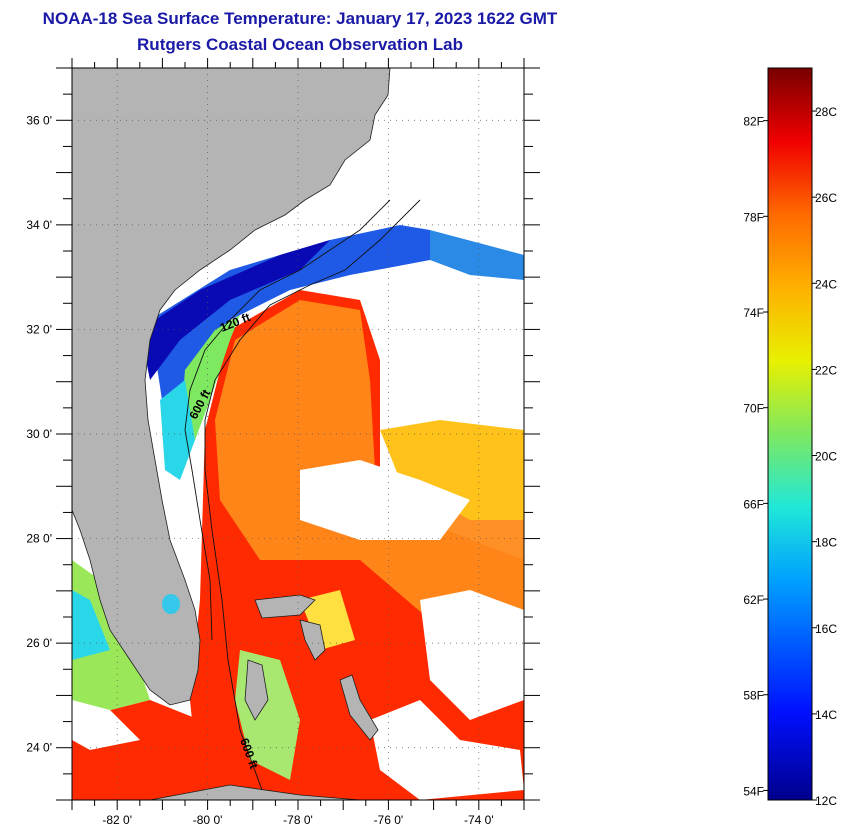 The height and width of the screenshot is (832, 849). I want to click on lat-tick-label: 34 0', so click(39, 225).